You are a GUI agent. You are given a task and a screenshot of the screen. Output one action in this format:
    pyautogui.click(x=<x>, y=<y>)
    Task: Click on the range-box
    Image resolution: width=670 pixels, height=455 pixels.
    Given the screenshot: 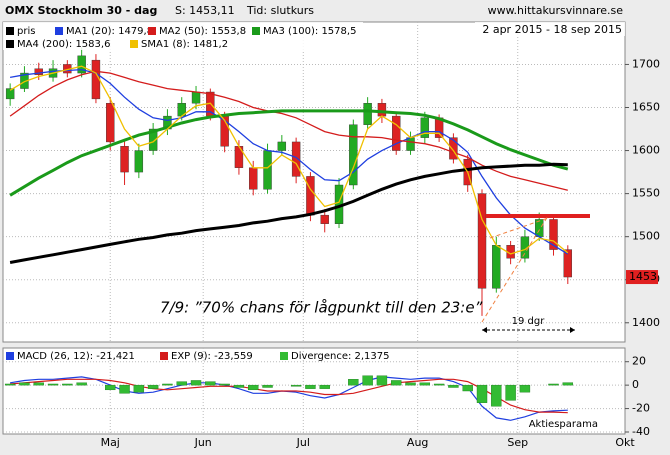 What is the action you would take?
    pyautogui.click(x=550, y=29)
    